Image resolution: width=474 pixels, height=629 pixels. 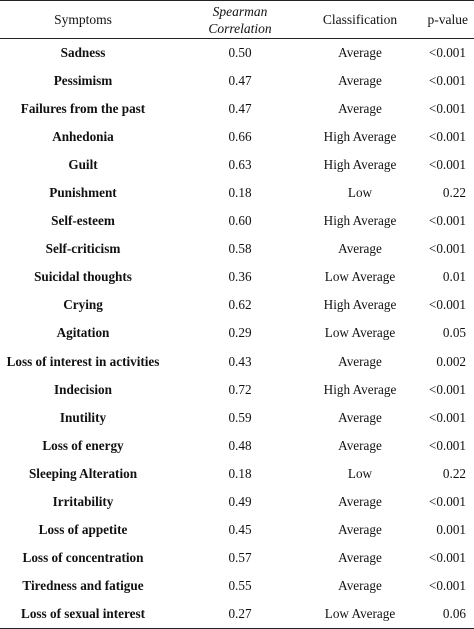 What do you see at coordinates (240, 530) in the screenshot?
I see `cell-spearman-correlation: 0.45` at bounding box center [240, 530].